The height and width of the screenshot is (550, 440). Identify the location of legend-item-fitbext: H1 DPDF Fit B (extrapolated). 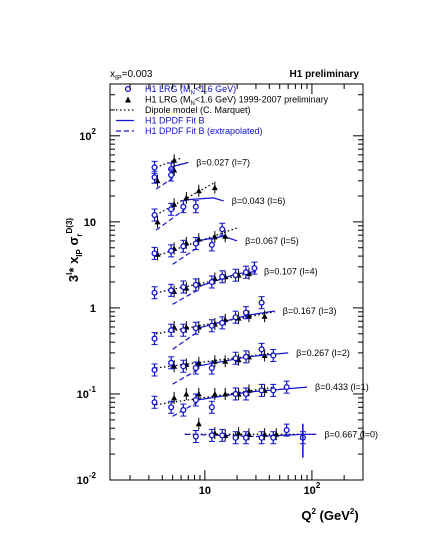
(189, 131).